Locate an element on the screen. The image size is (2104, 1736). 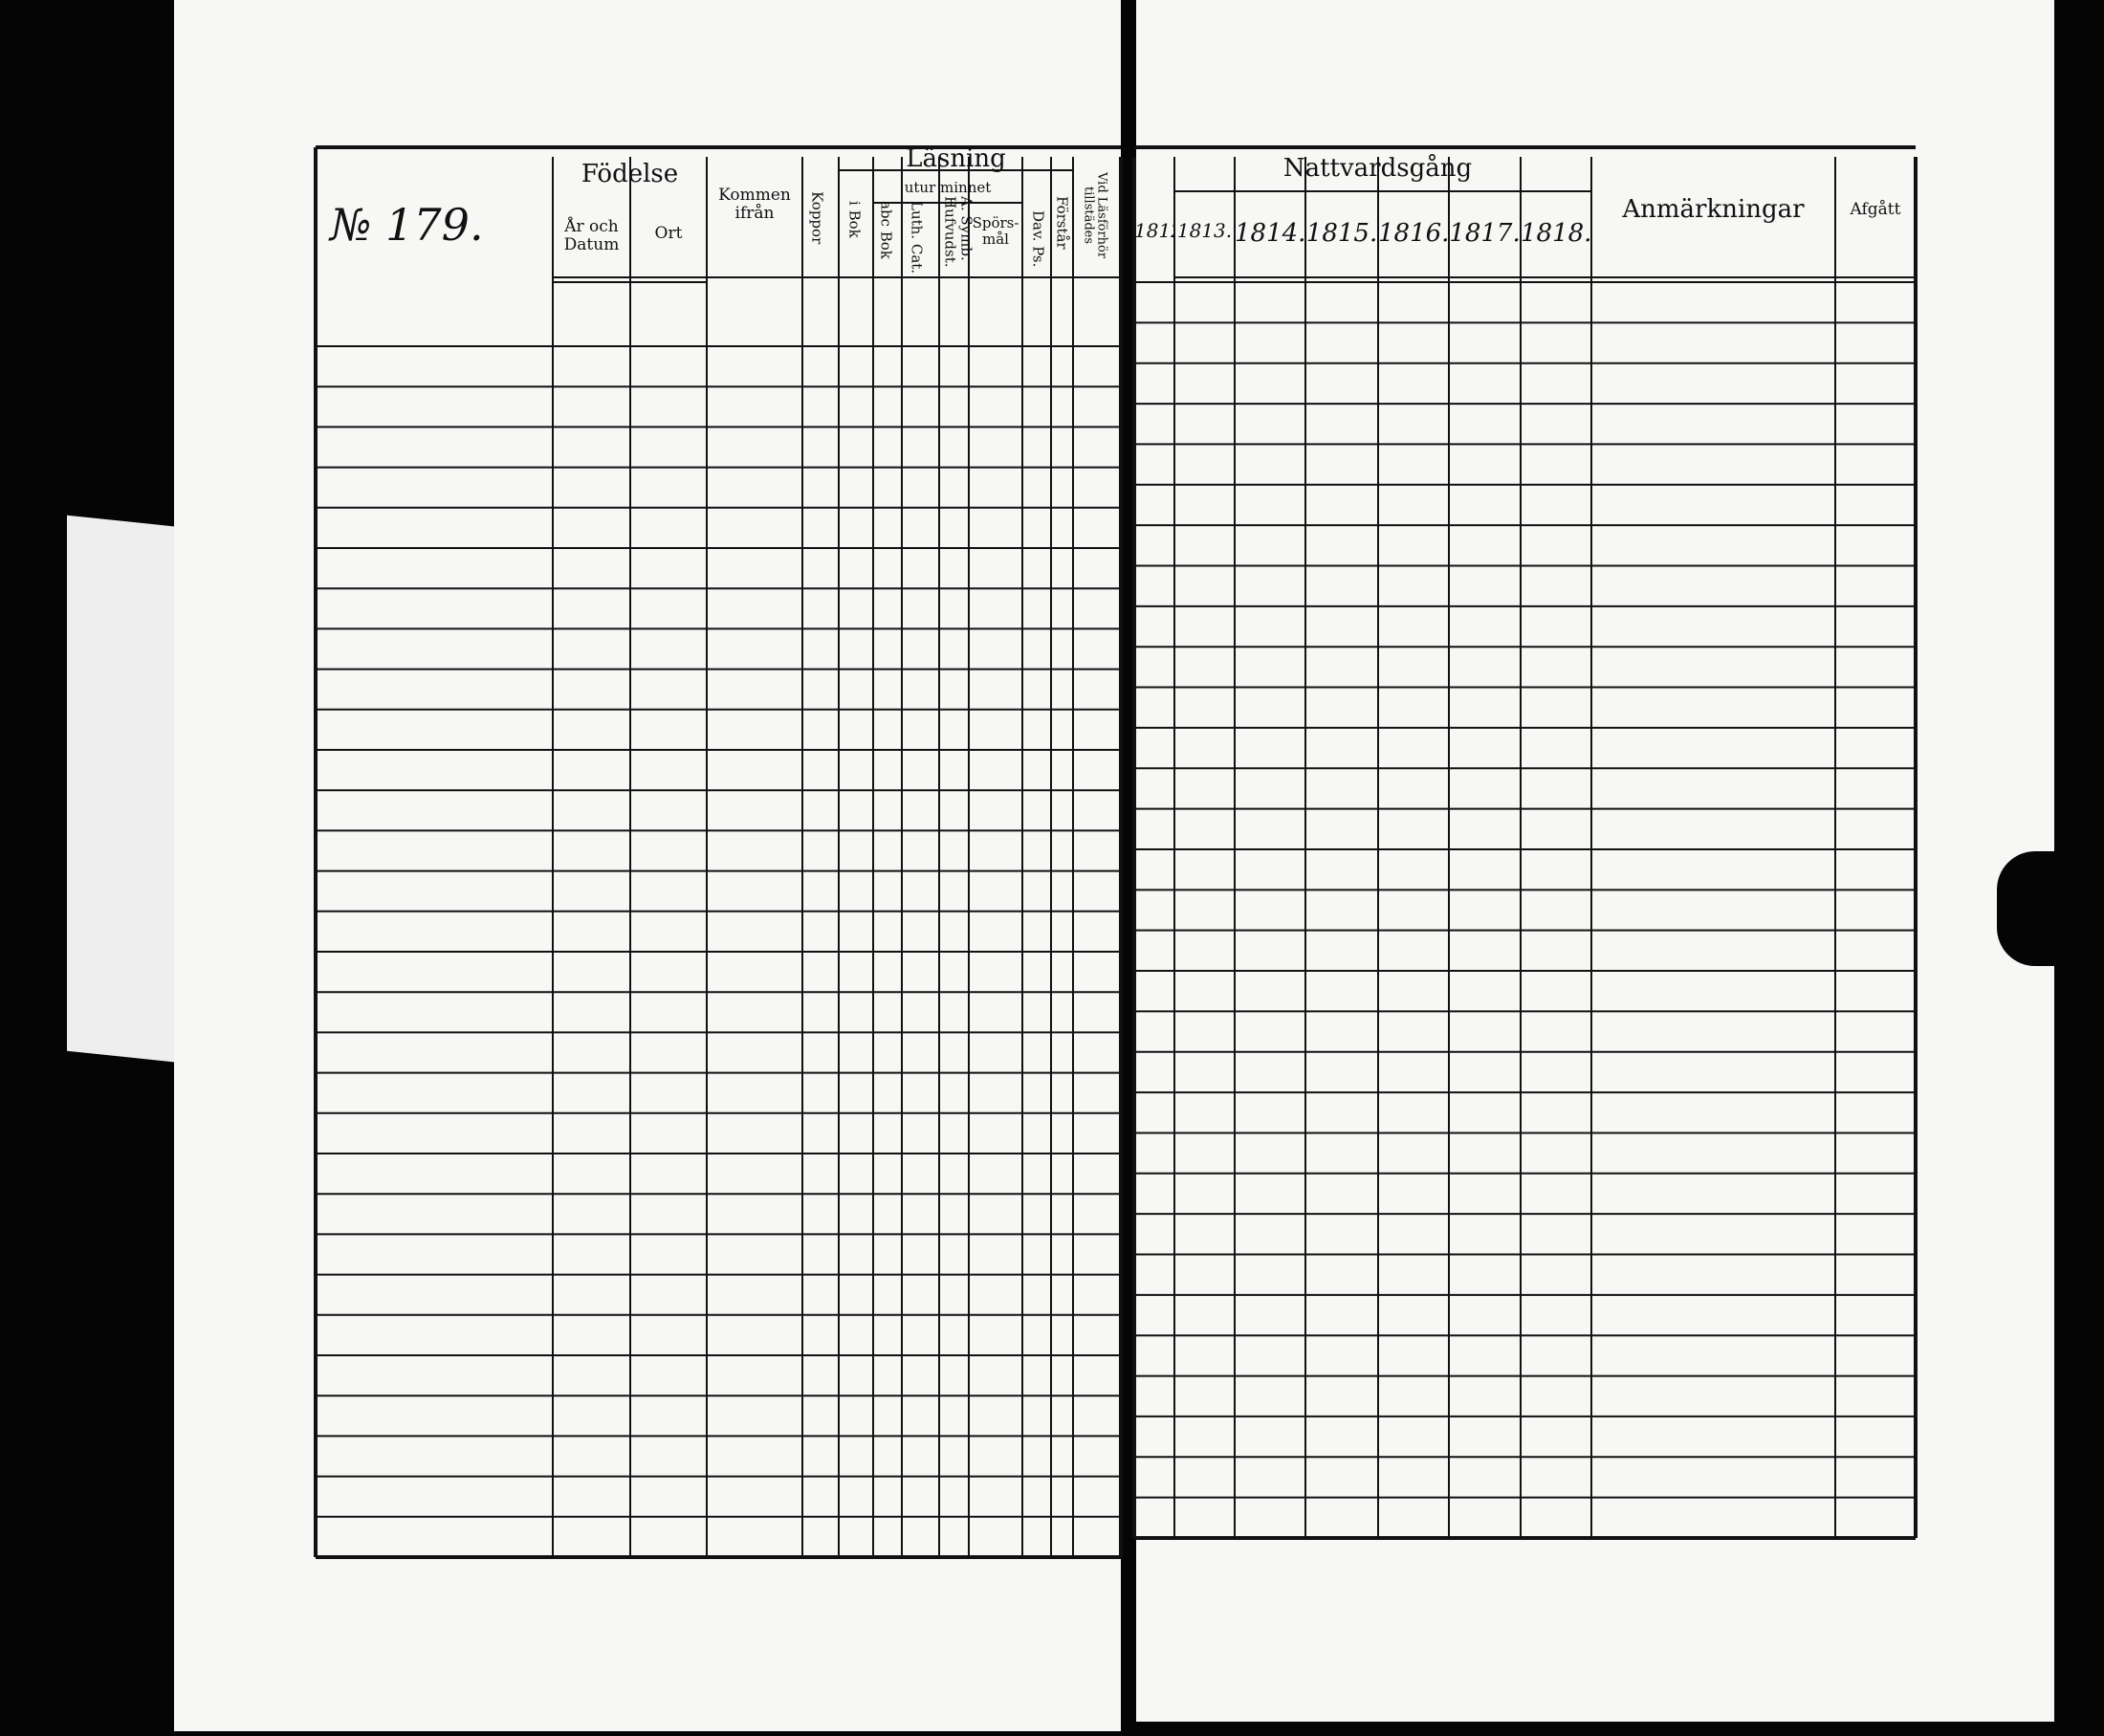
header-utur-minnet: utur minnet is located at coordinates (948, 187).